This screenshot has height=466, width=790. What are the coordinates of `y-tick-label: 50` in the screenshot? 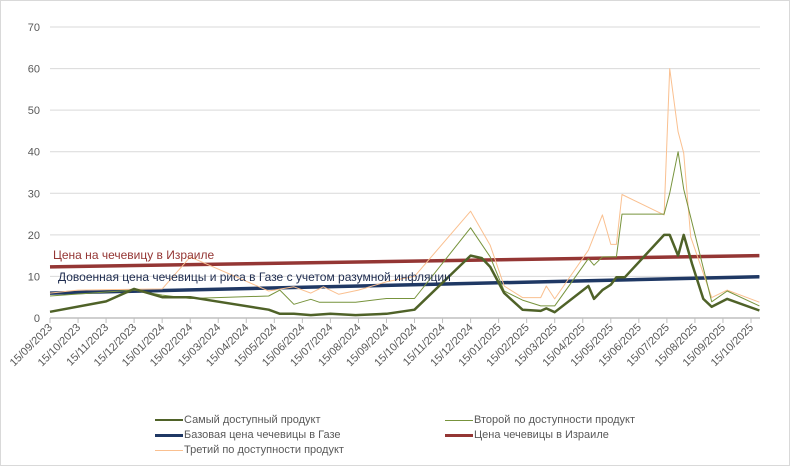 It's located at (34, 111).